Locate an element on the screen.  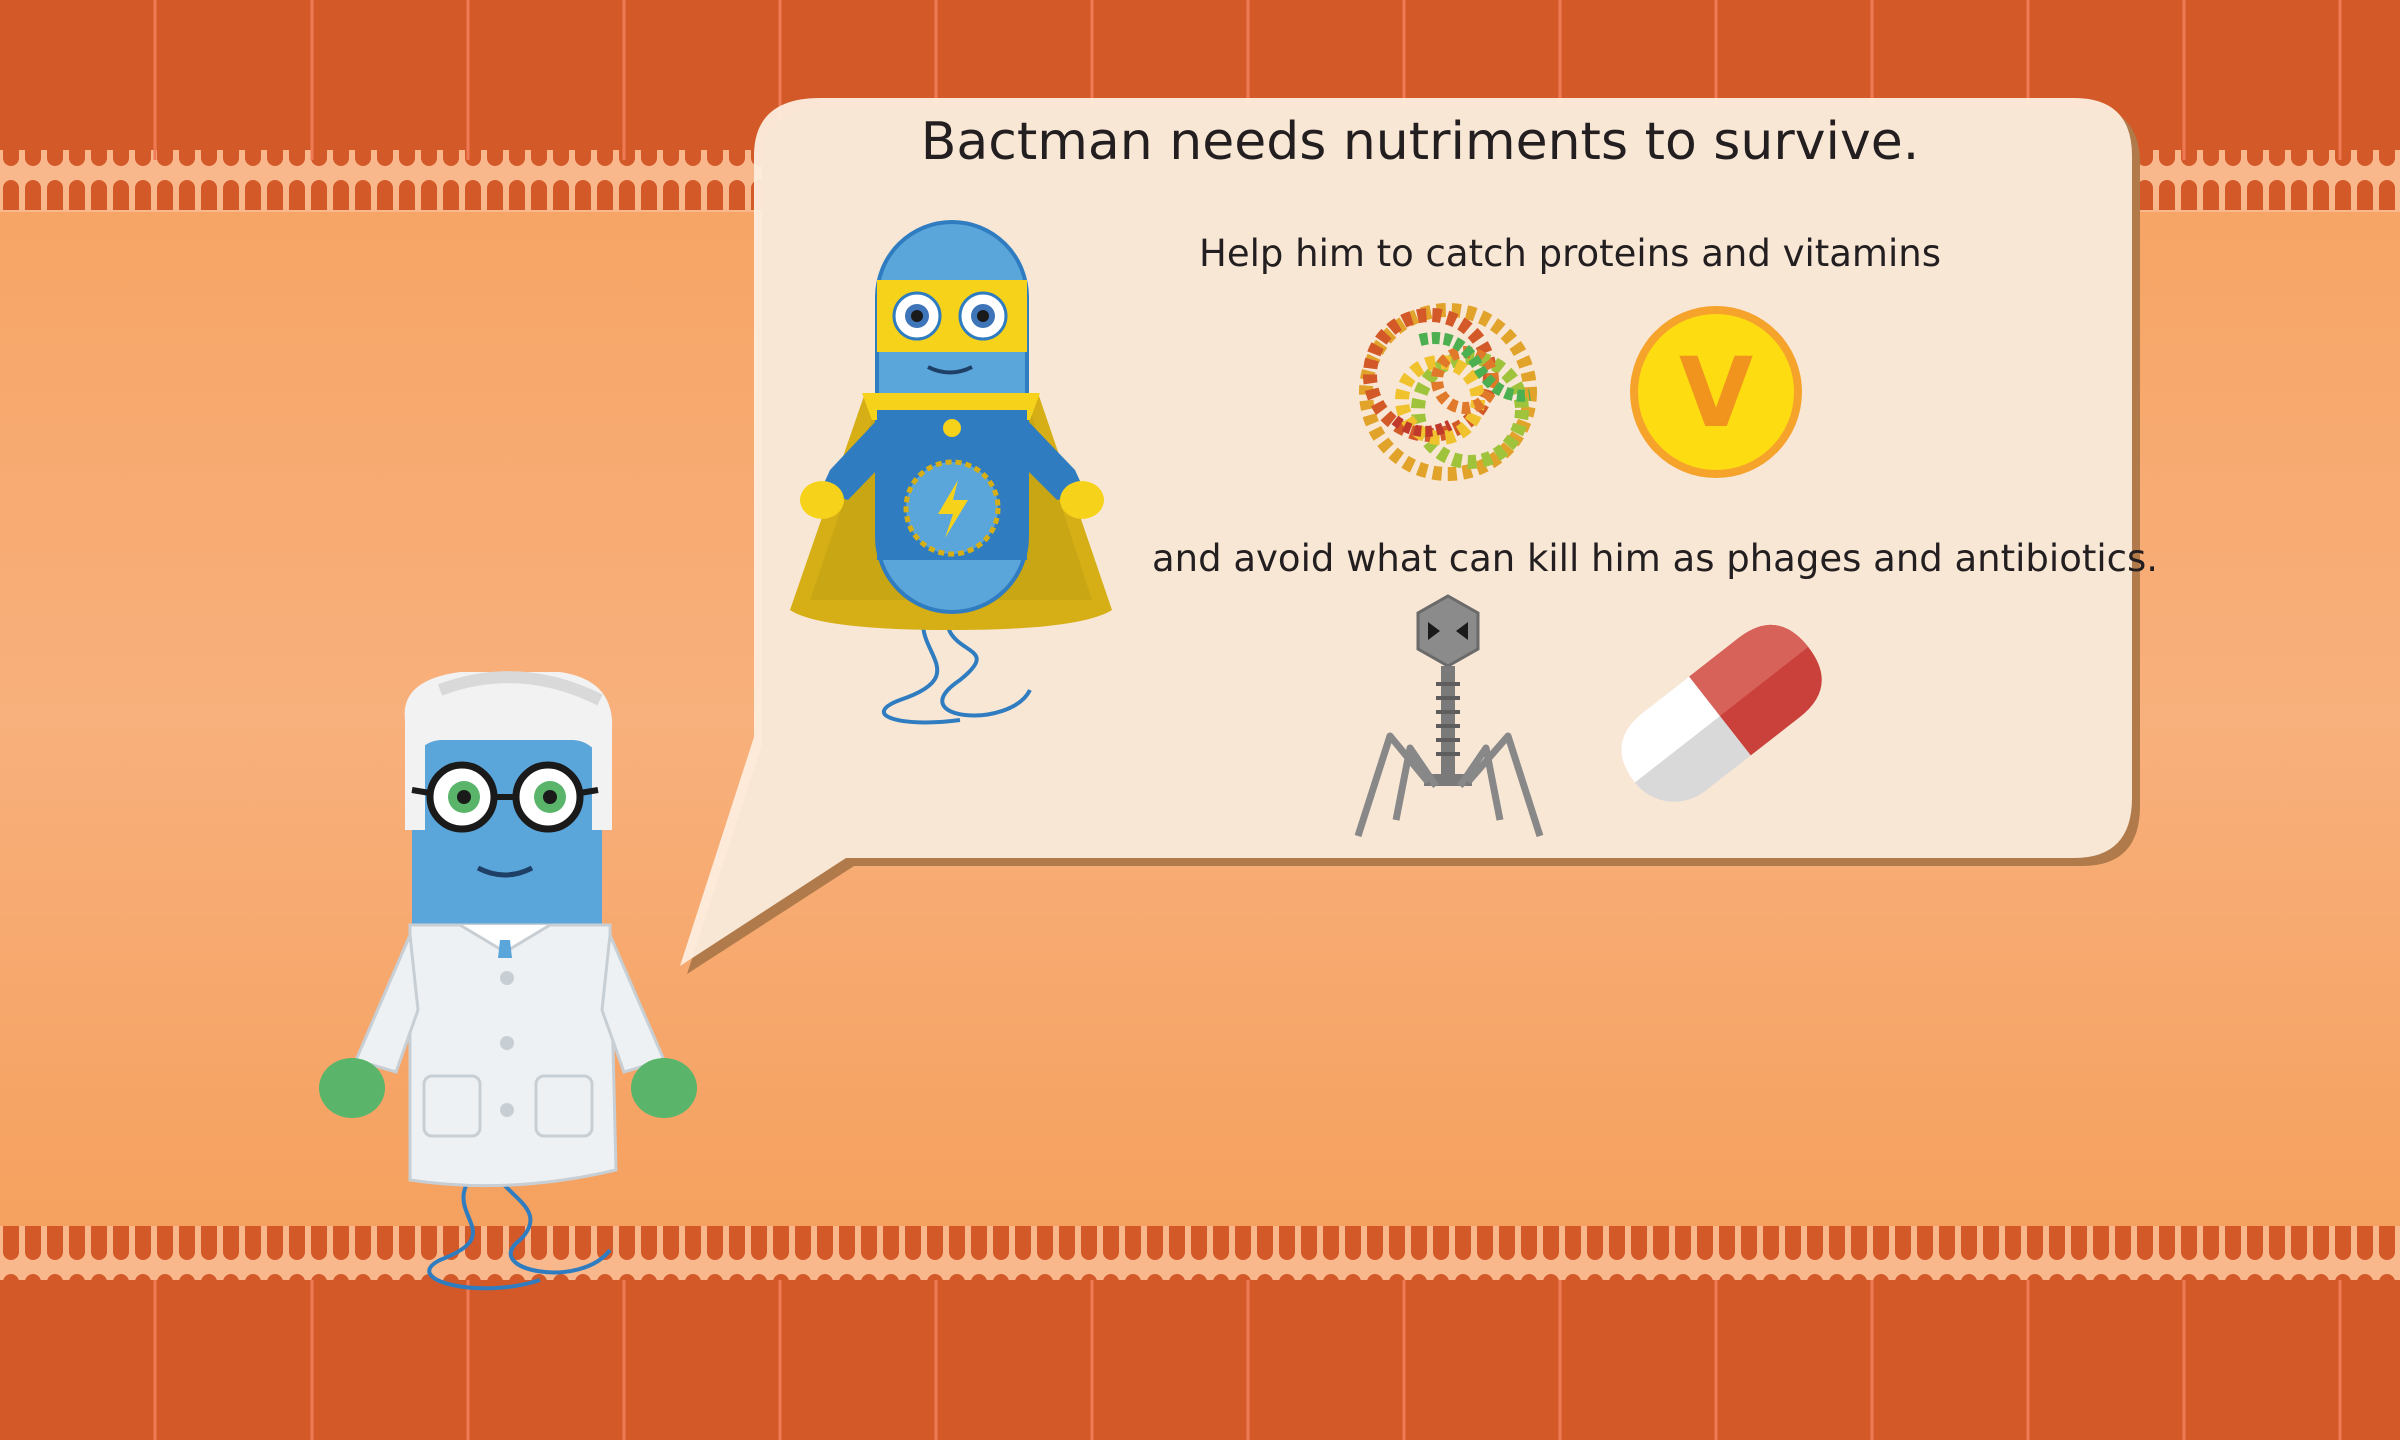
phage-icon is located at coordinates (1449, 716).